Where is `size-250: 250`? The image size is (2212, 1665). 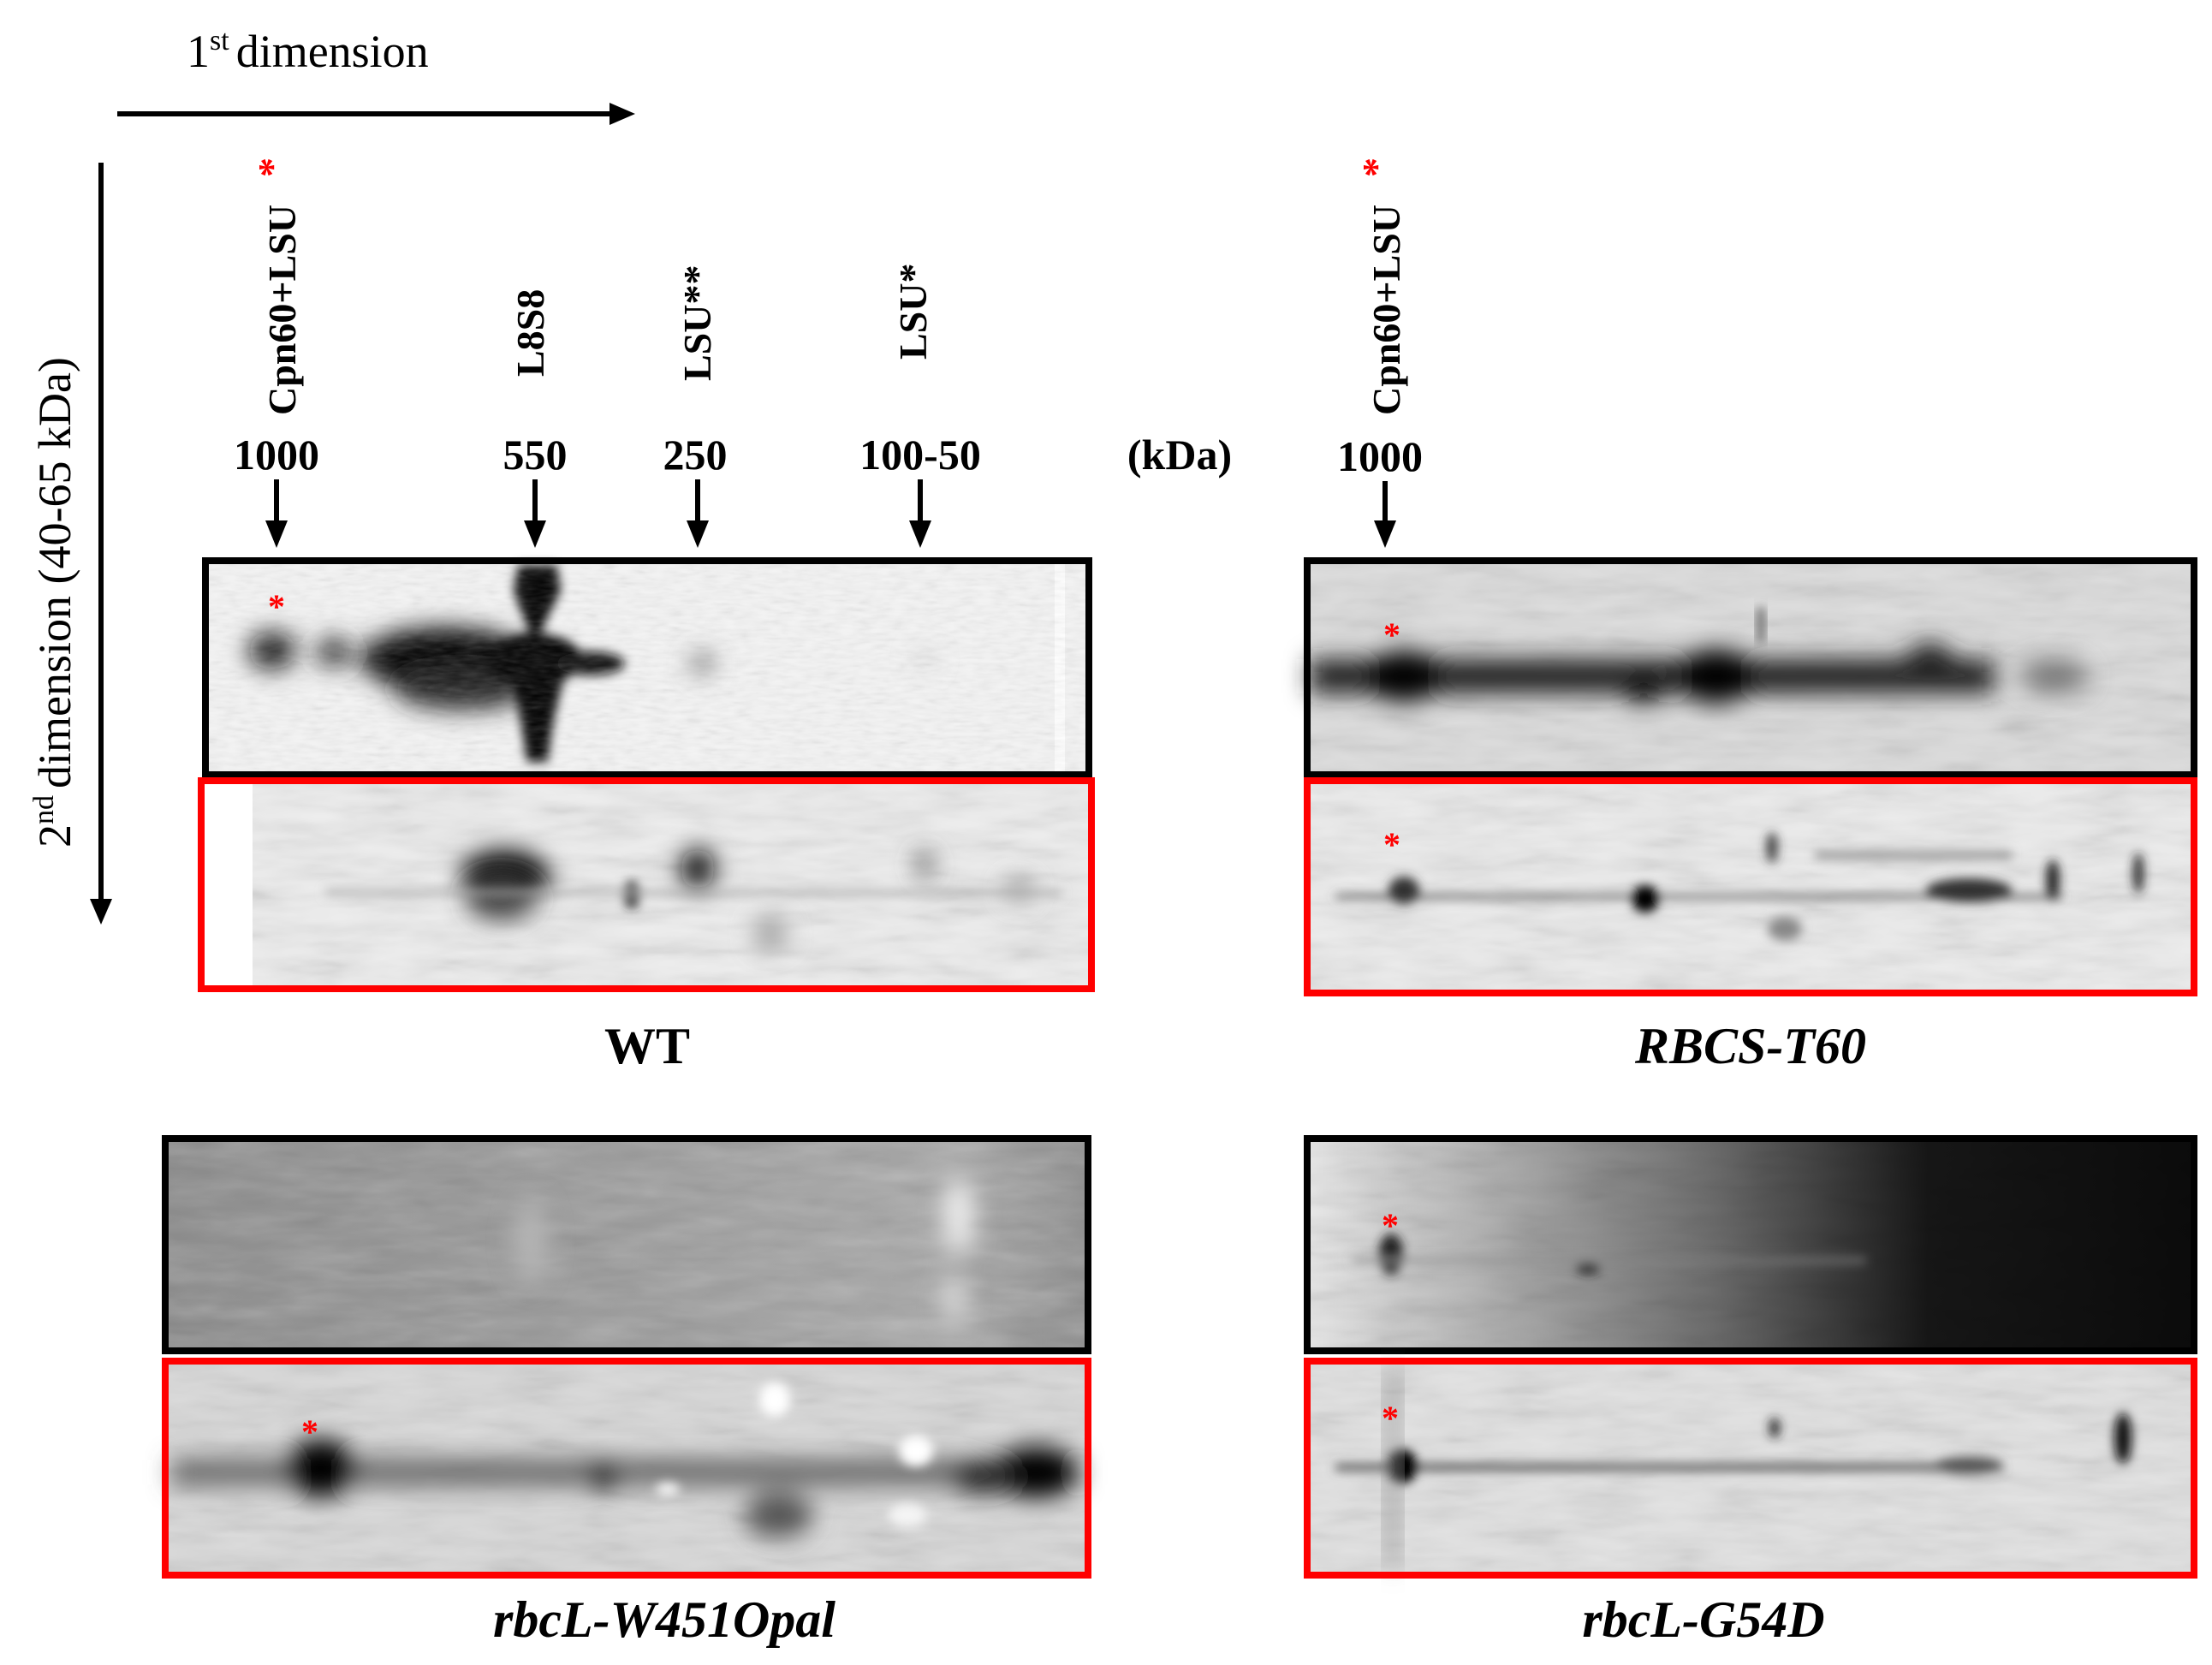
size-250: 250 is located at coordinates (696, 455).